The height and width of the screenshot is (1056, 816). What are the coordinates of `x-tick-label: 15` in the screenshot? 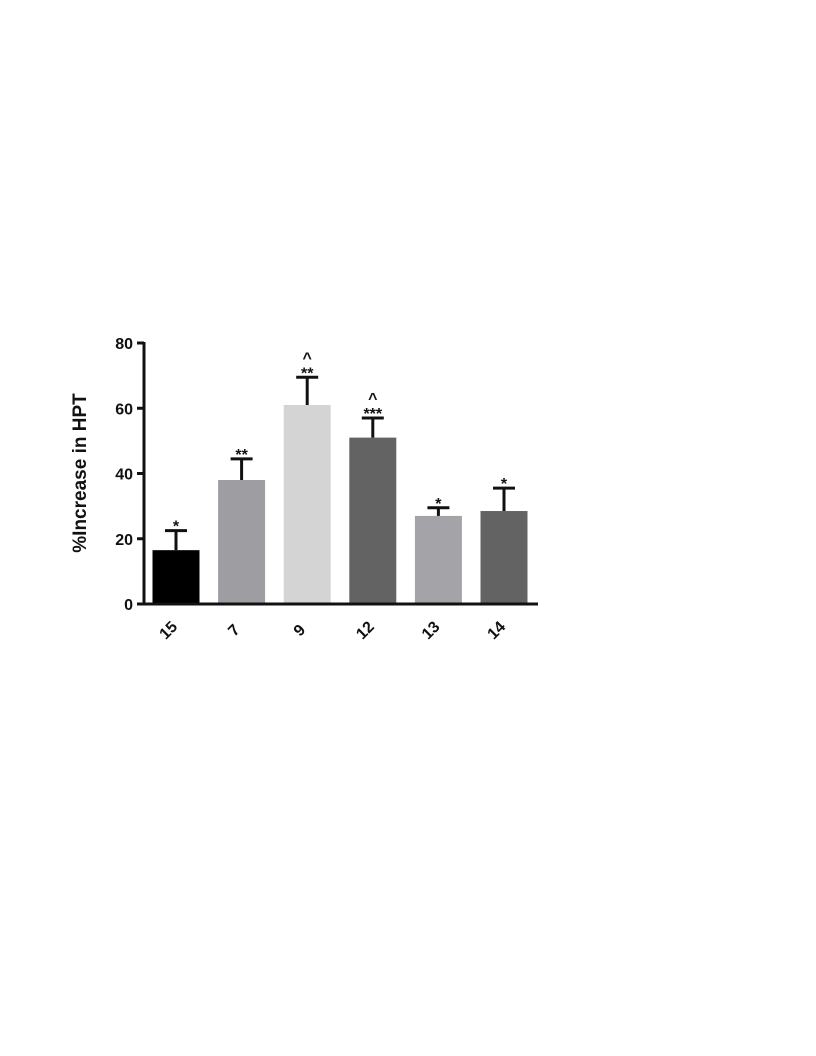 It's located at (169, 630).